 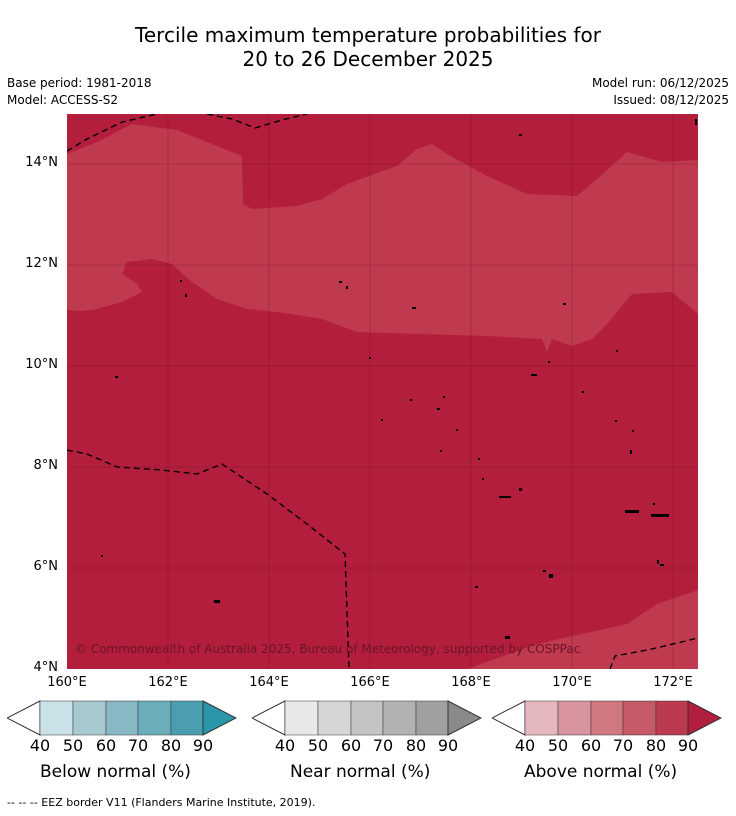 What do you see at coordinates (115, 772) in the screenshot?
I see `legend-below-title: Below normal (%)` at bounding box center [115, 772].